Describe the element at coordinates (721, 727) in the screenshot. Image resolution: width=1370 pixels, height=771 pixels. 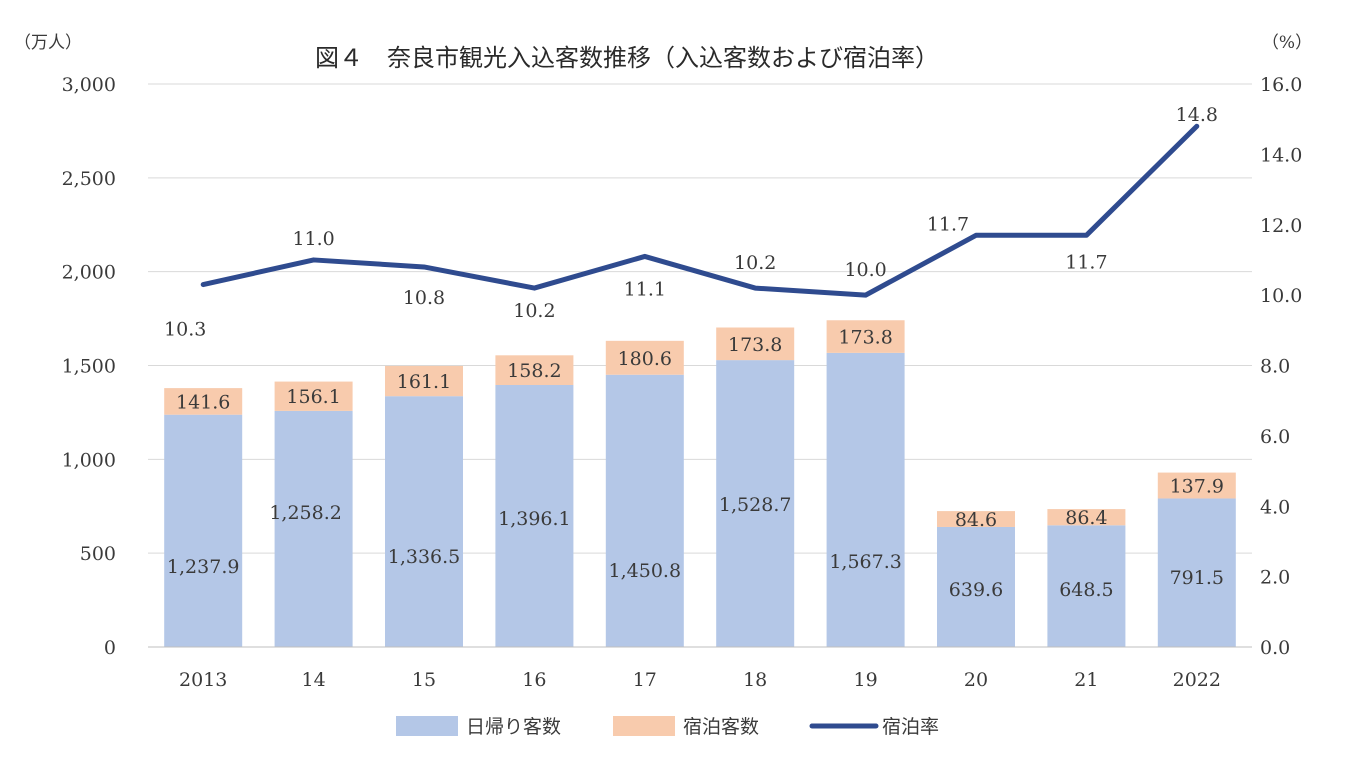
I see `legend-label-overnight: 宿泊客数` at that location.